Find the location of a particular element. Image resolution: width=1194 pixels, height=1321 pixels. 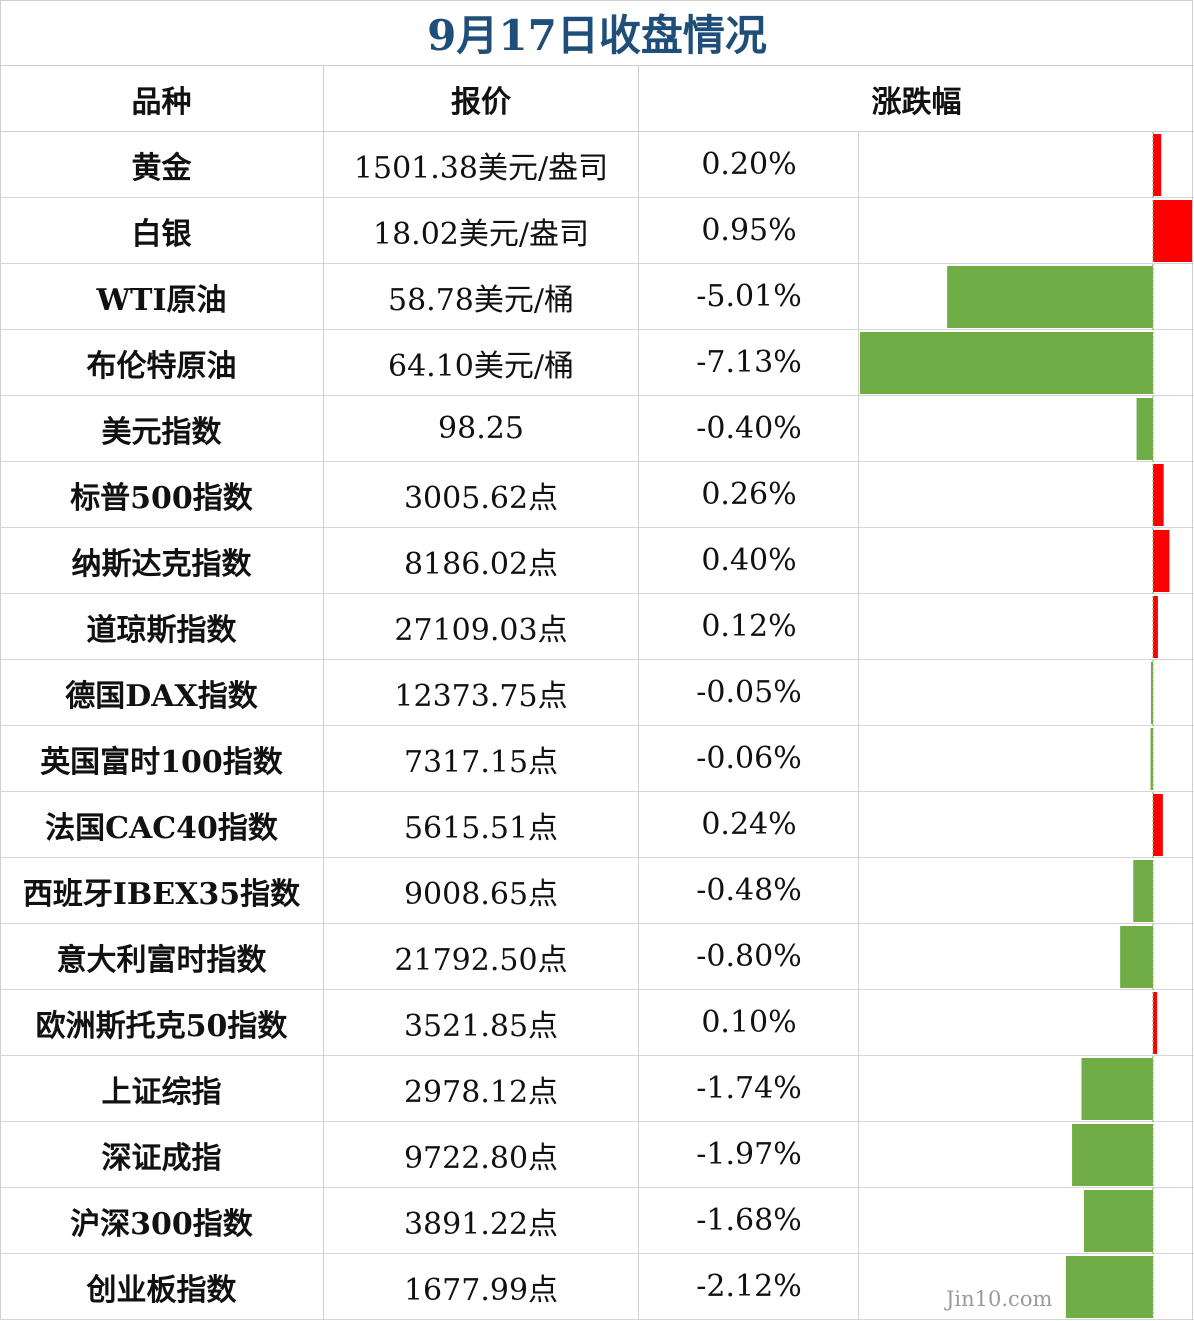

row-quote: 2978.12点 is located at coordinates (481, 1092).